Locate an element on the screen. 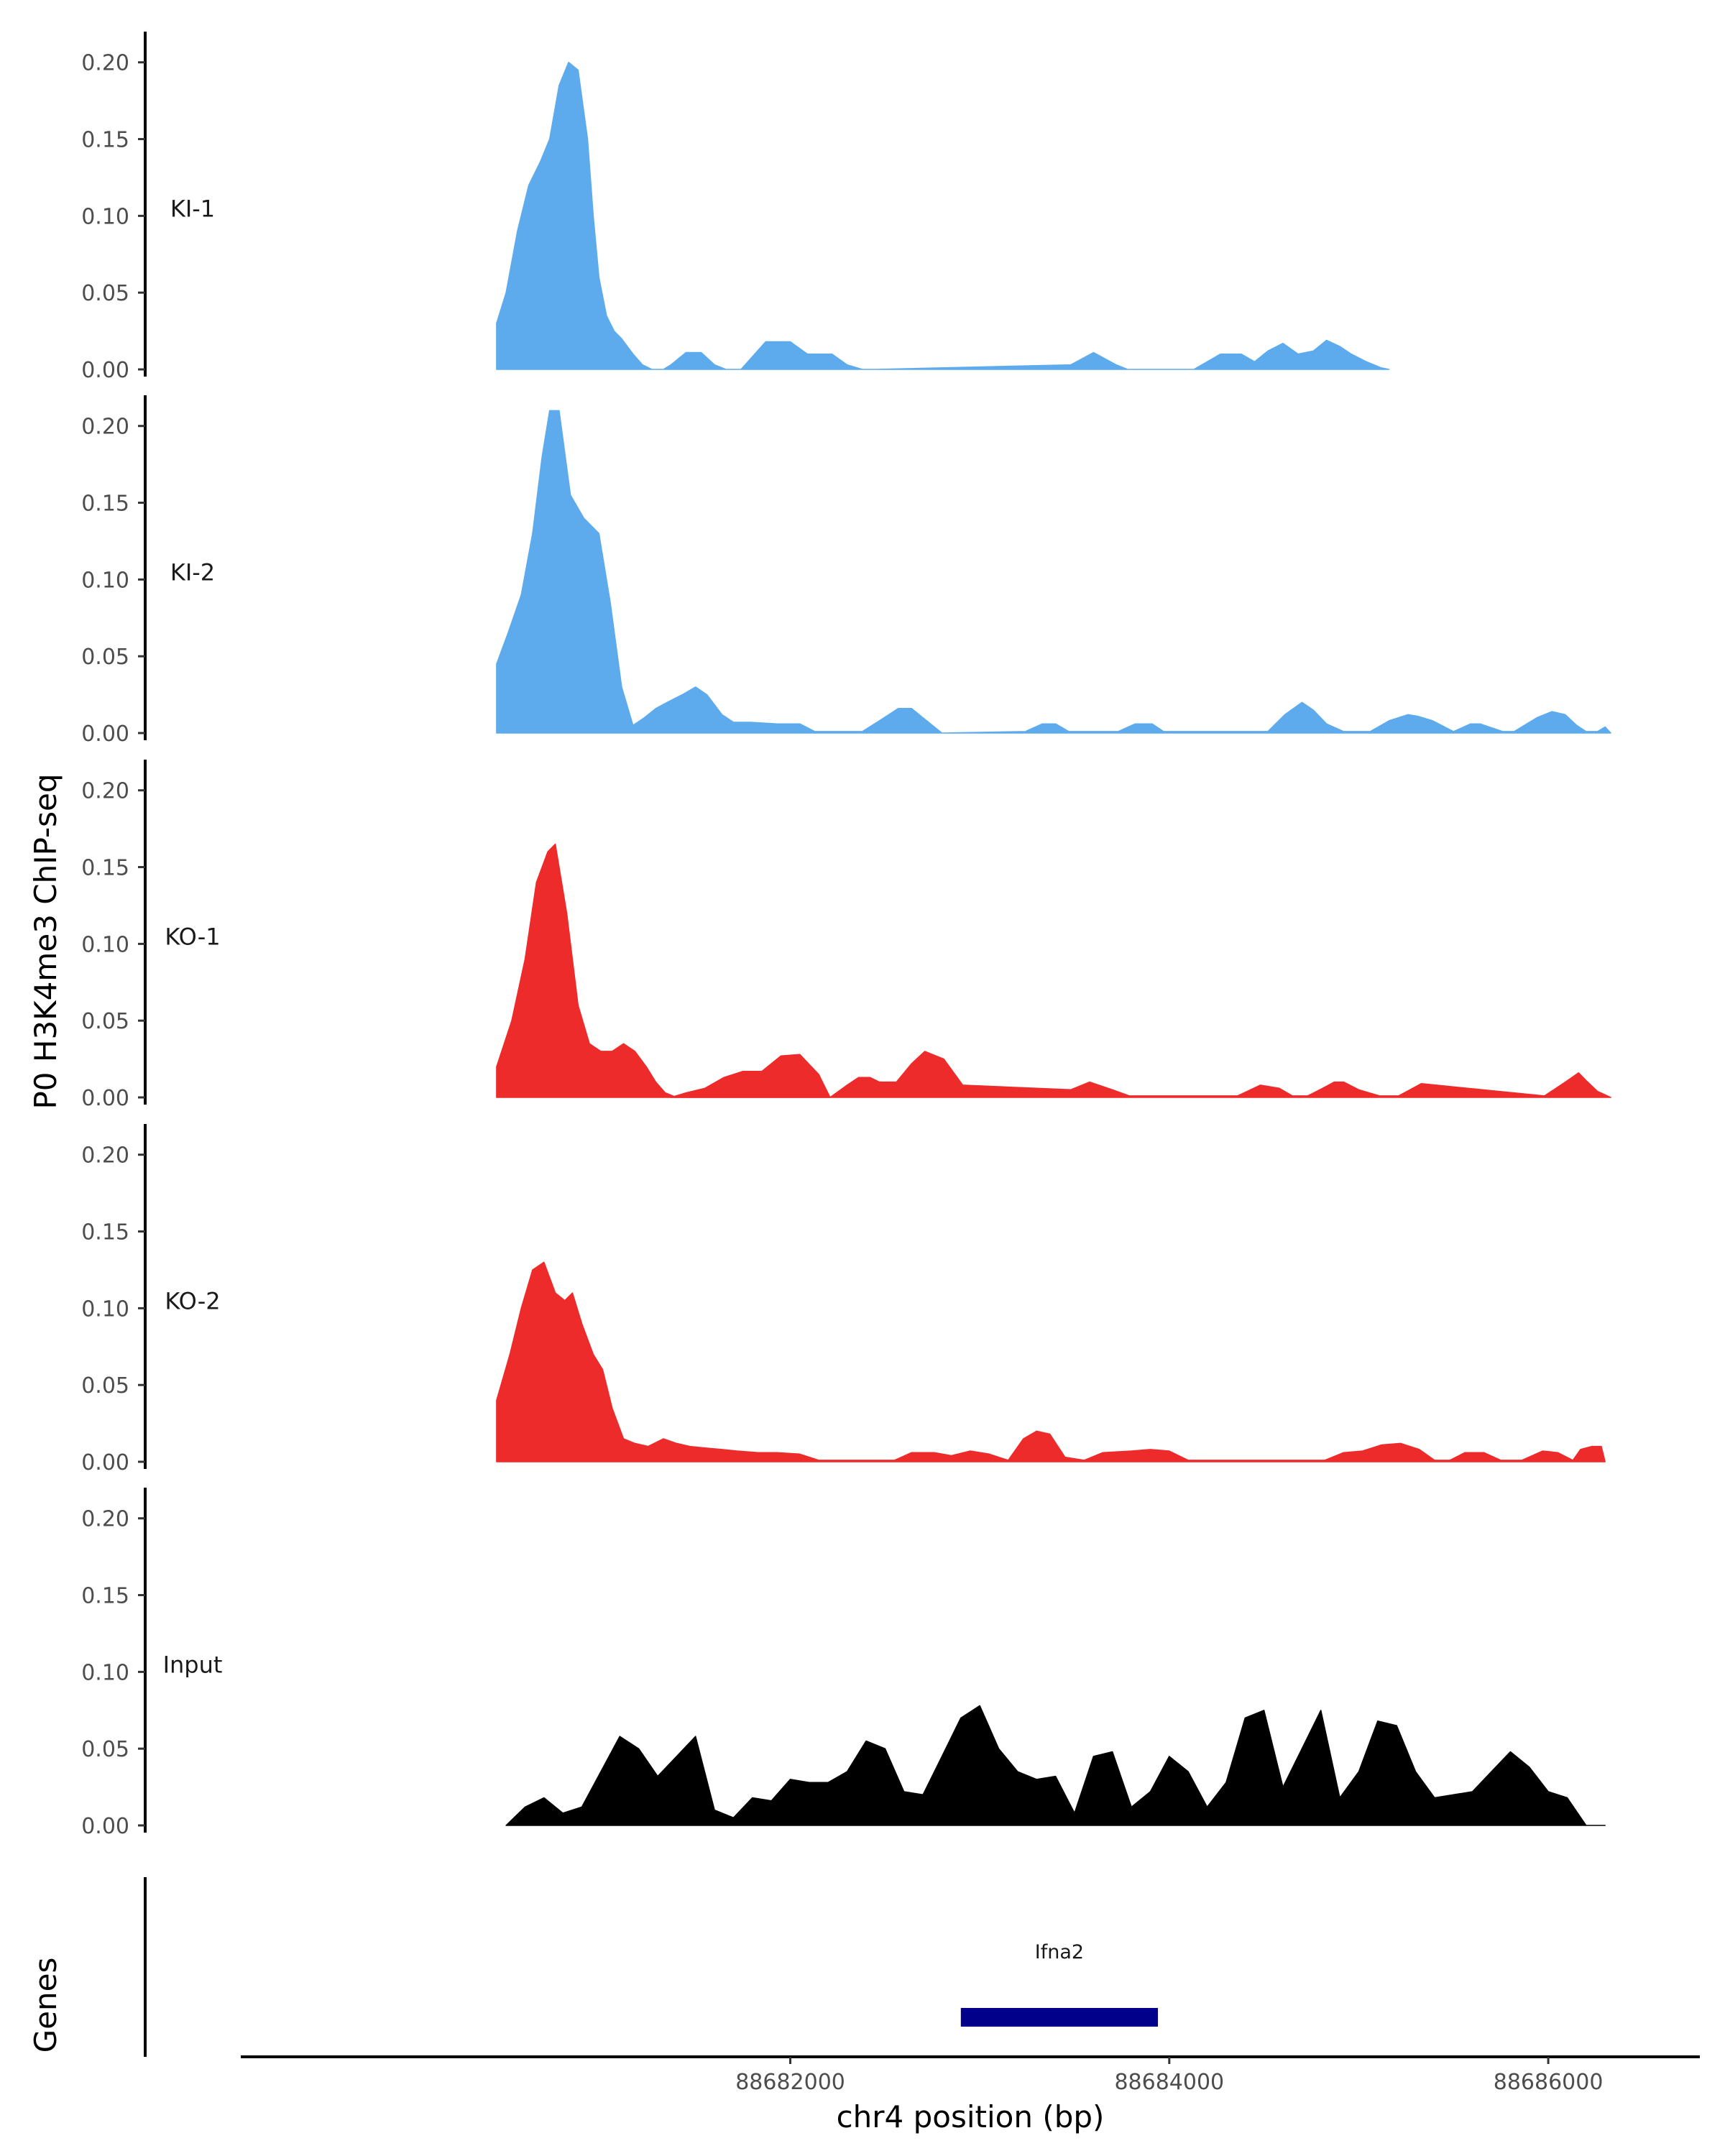 Image resolution: width=1725 pixels, height=2156 pixels. track-label: KO-2 is located at coordinates (192, 1301).